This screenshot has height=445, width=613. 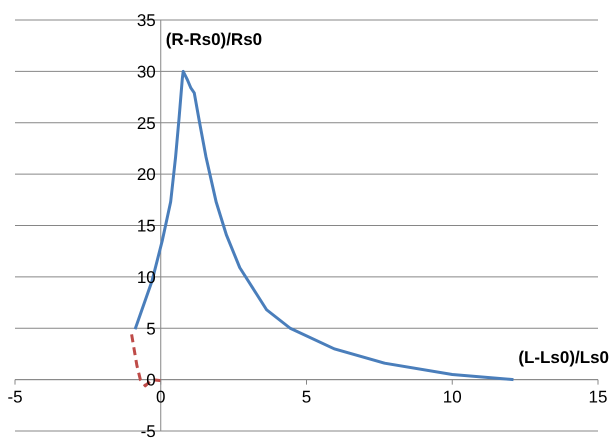 What do you see at coordinates (146, 174) in the screenshot?
I see `y-tick-label: 20` at bounding box center [146, 174].